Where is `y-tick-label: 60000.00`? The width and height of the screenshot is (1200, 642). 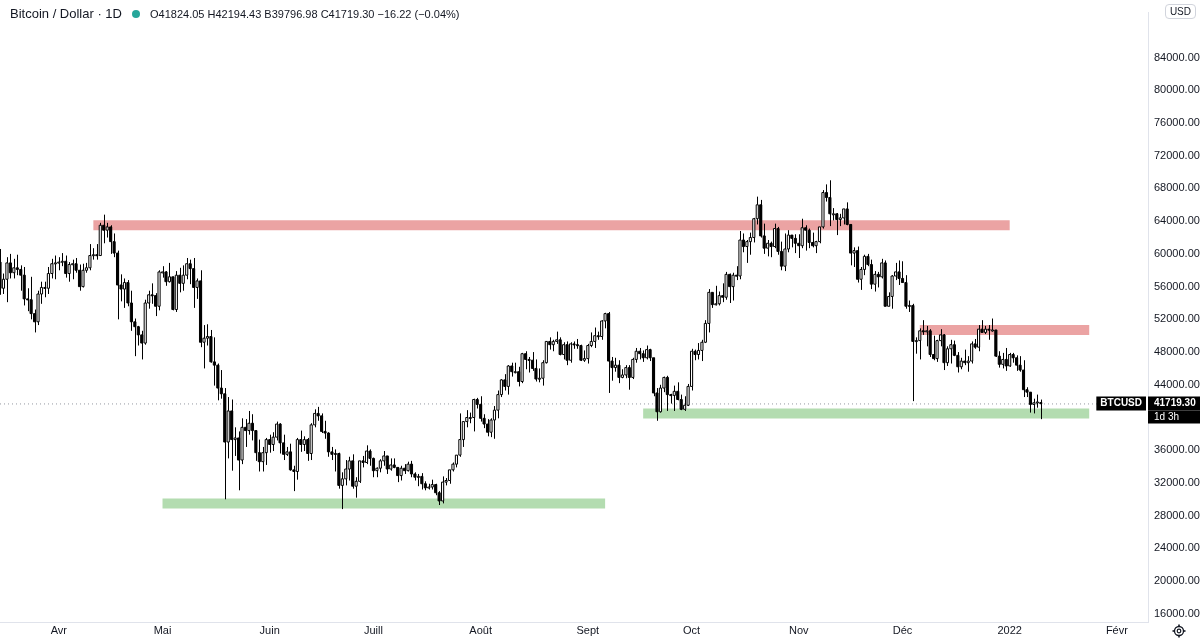
y-tick-label: 60000.00 is located at coordinates (1177, 252).